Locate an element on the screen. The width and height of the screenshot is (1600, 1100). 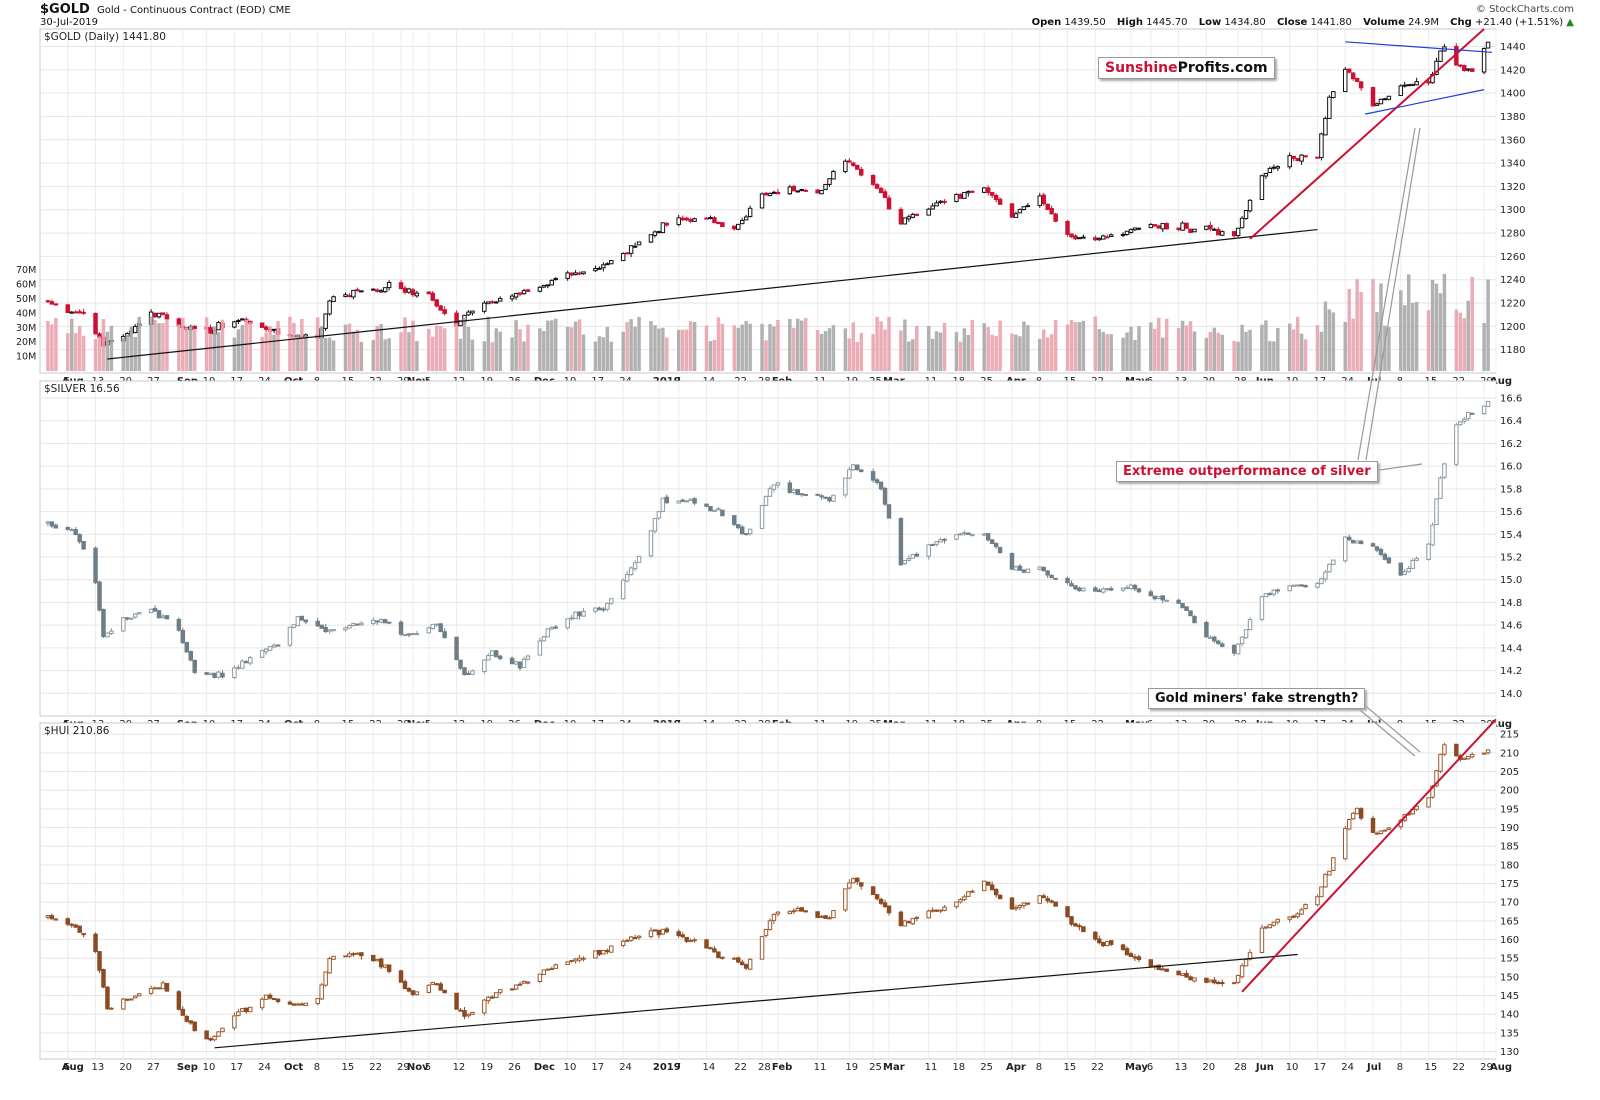
x-tick-label: 26 is located at coordinates (514, 1067).